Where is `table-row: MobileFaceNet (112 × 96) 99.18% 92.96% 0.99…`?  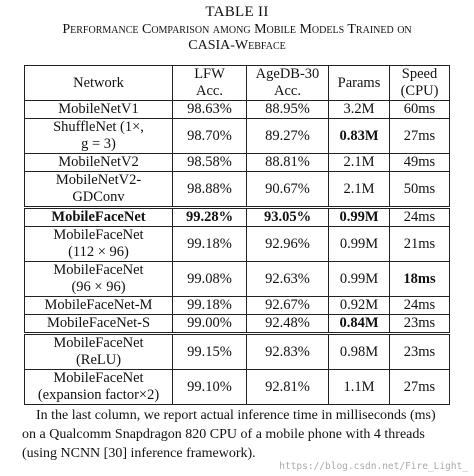 table-row: MobileFaceNet (112 × 96) 99.18% 92.96% 0.99… is located at coordinates (237, 244).